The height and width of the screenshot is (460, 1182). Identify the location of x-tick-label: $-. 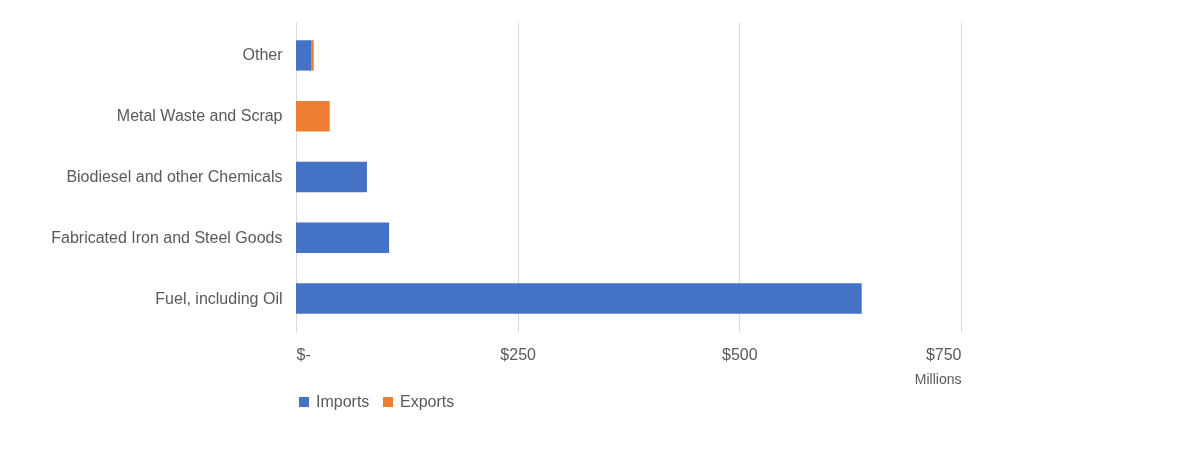
(303, 354).